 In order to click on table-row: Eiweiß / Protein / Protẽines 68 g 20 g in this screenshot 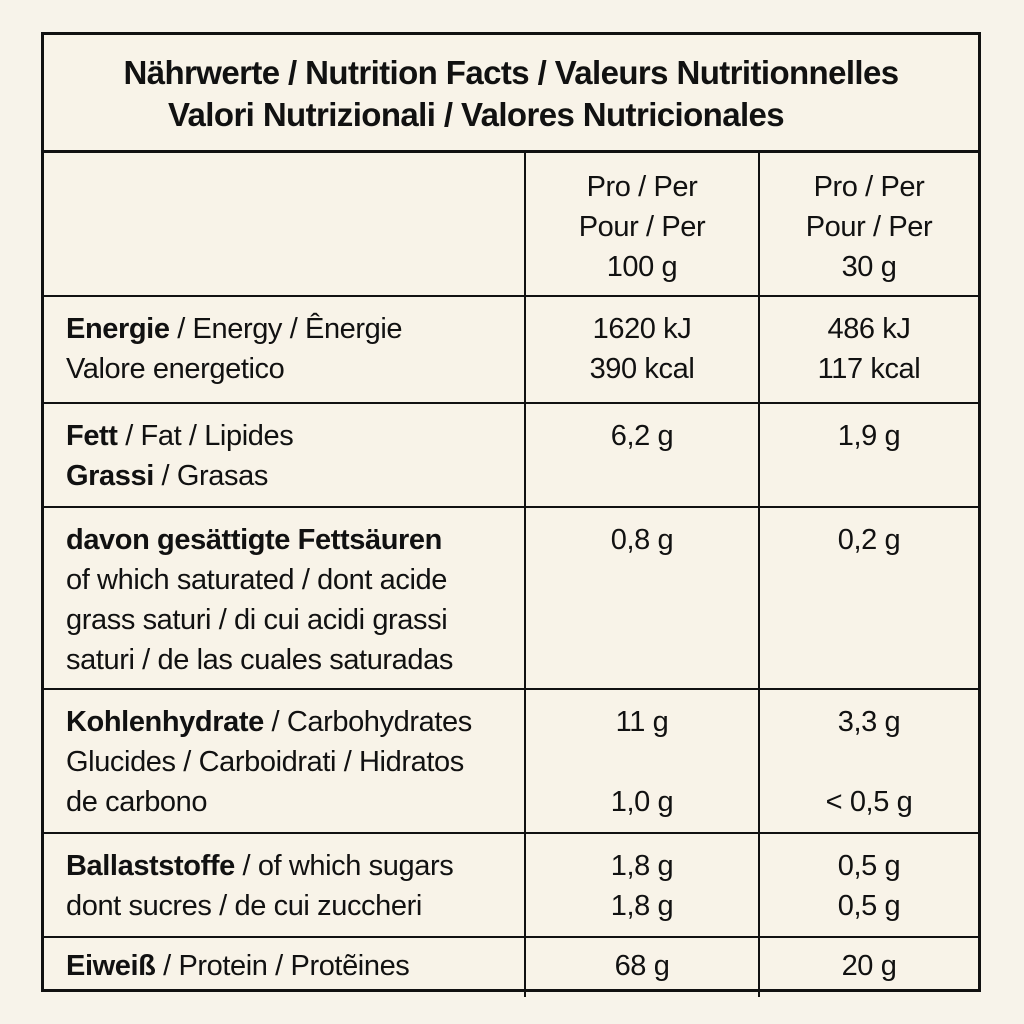, I will do `click(511, 967)`.